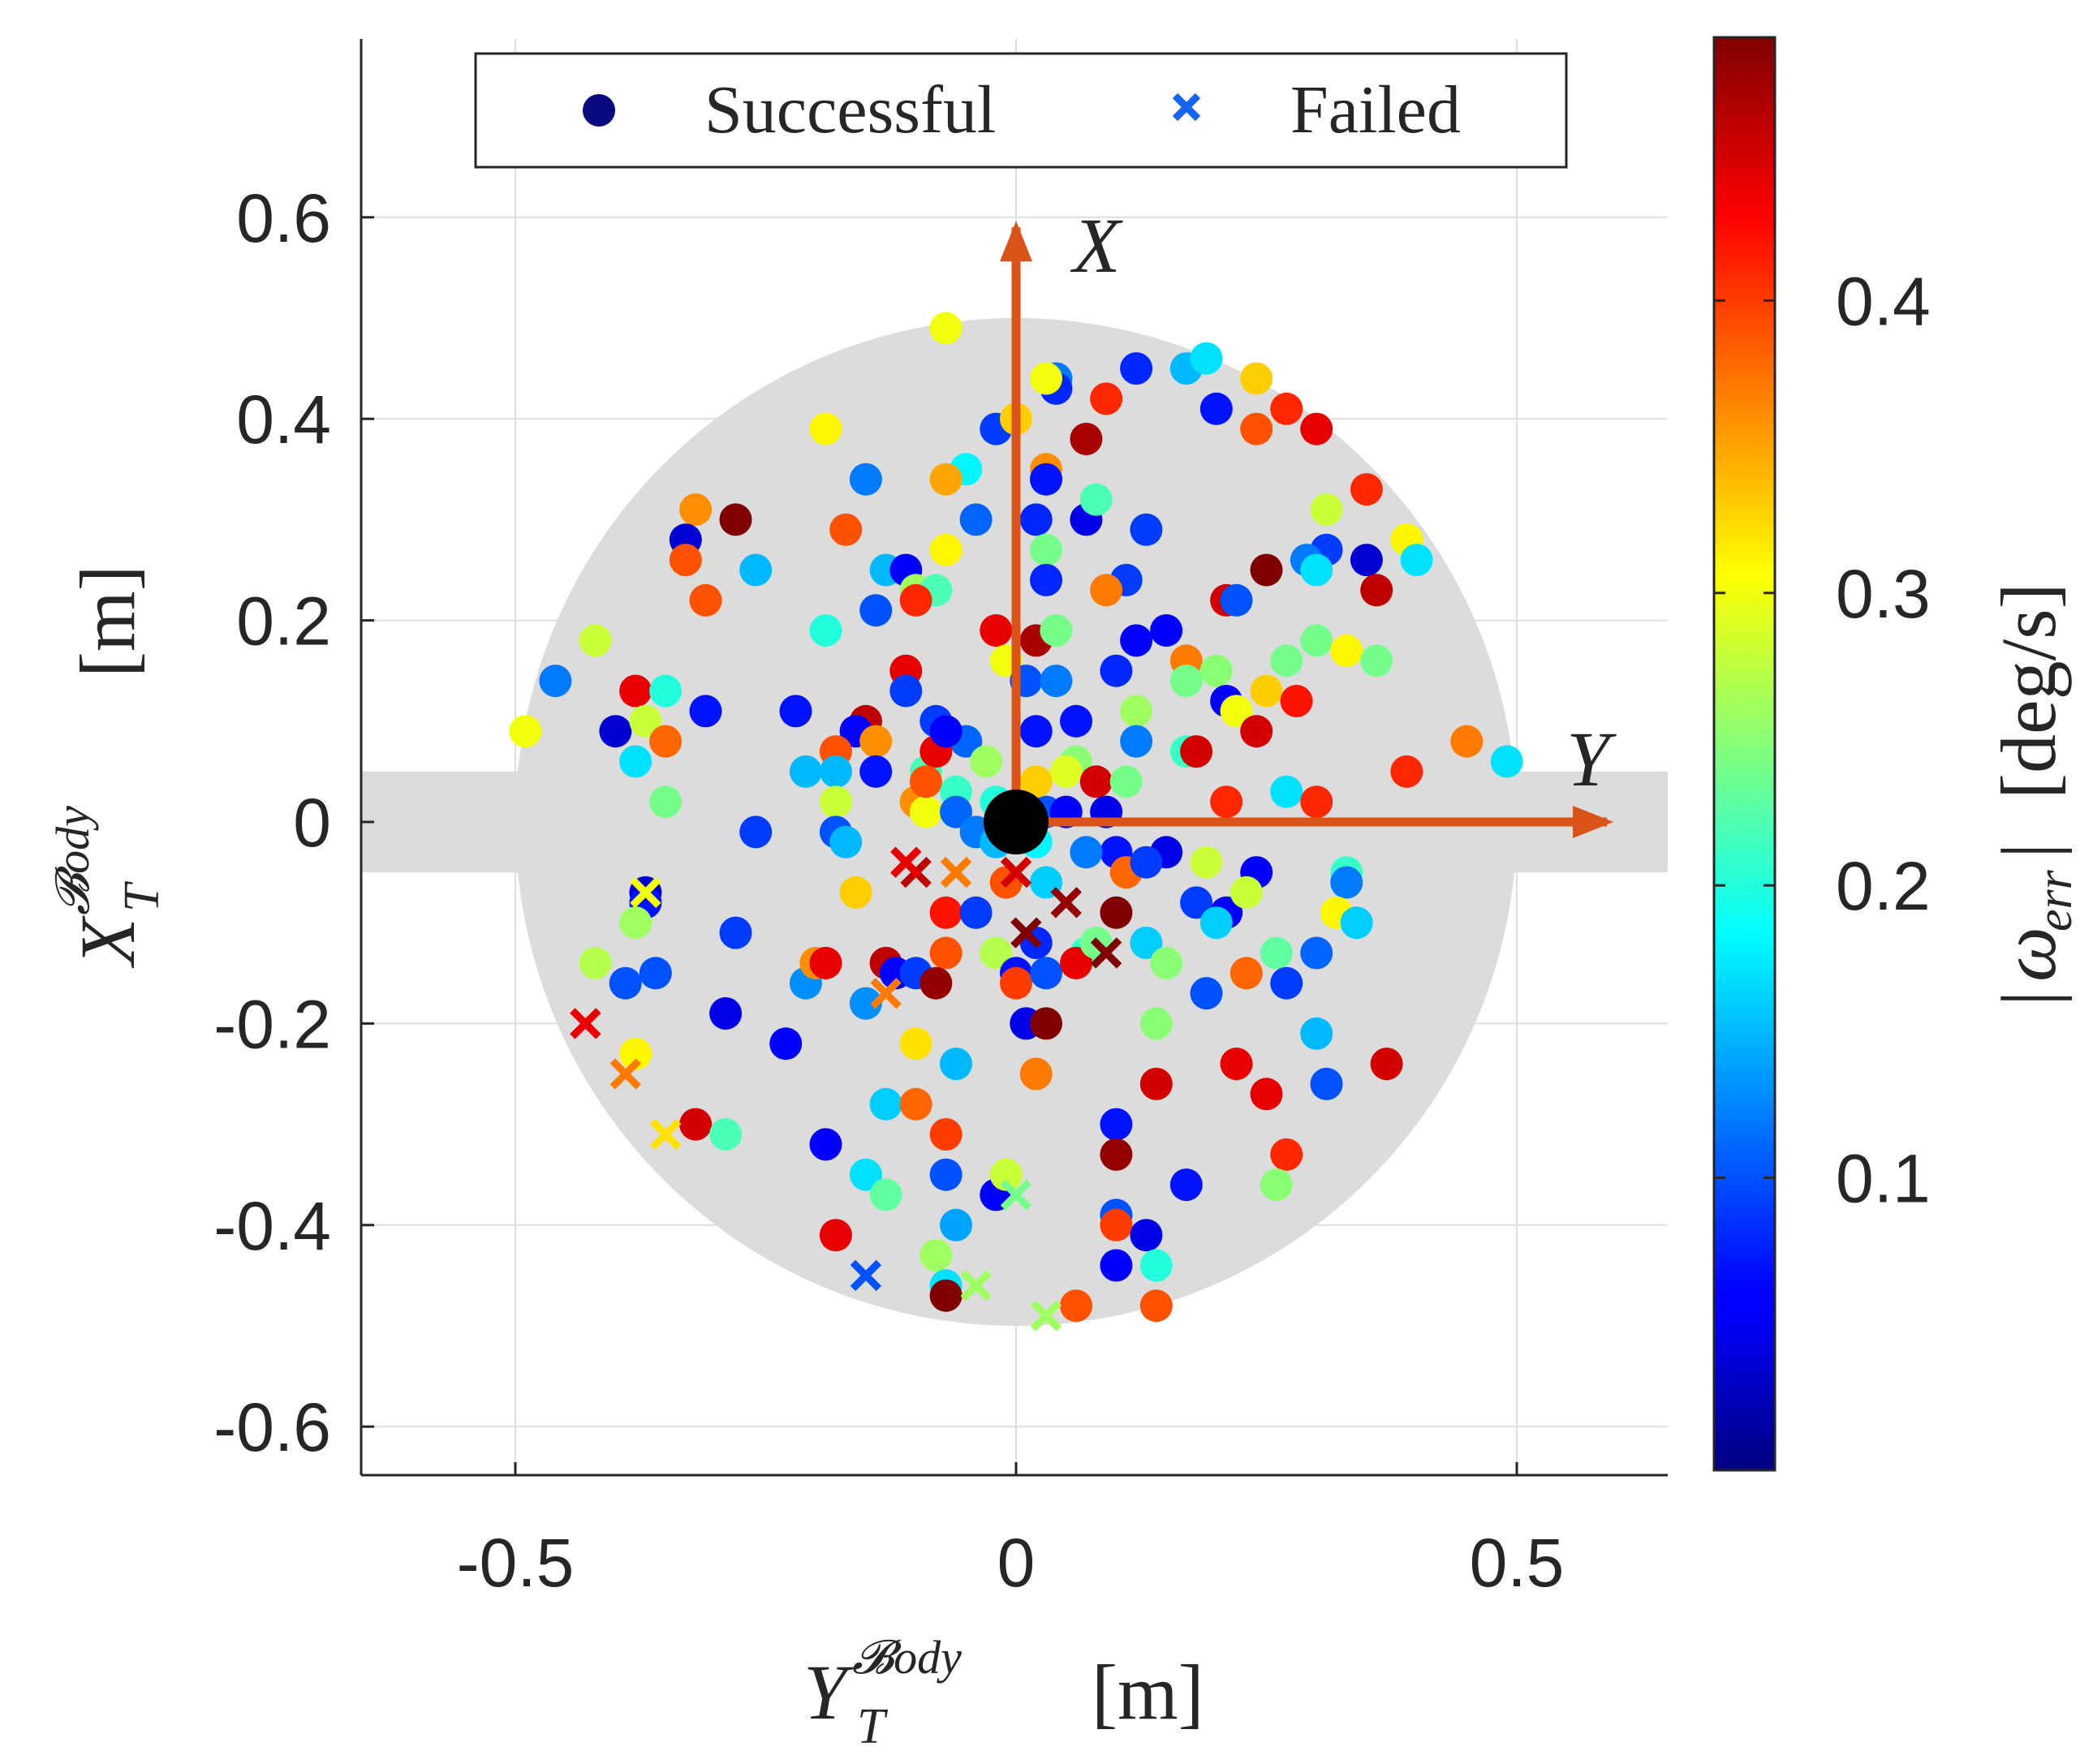 The width and height of the screenshot is (2093, 1764). Describe the element at coordinates (1822, 740) in the screenshot. I see `colorbar-ticks: 0.1 0.2 0.3 0.4` at that location.